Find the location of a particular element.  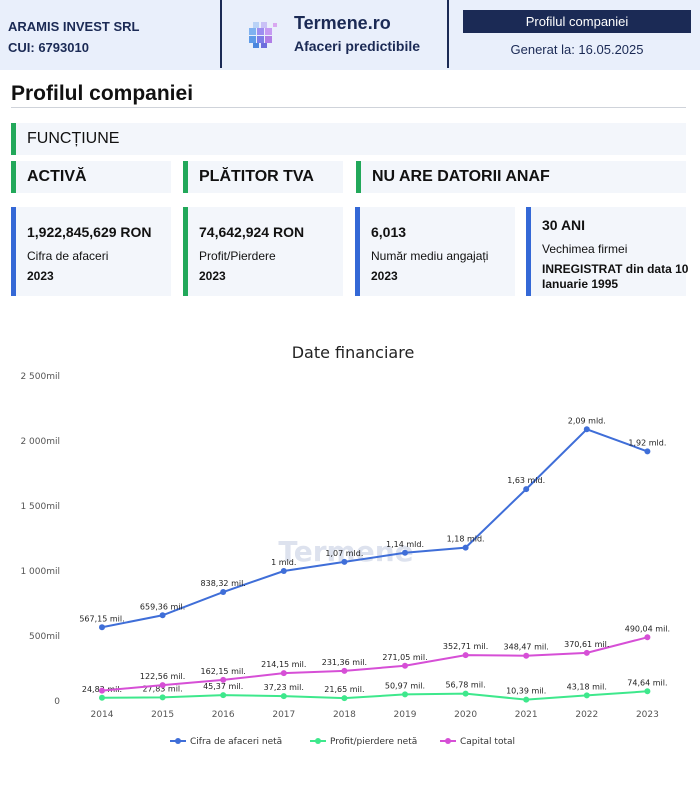

x-tick-label: 2021 is located at coordinates (526, 715).